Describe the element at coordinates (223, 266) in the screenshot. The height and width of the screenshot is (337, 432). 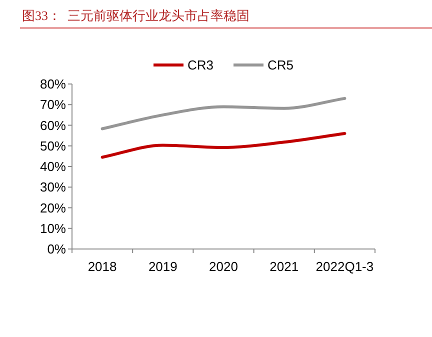
I see `x-tick-label: 2020` at that location.